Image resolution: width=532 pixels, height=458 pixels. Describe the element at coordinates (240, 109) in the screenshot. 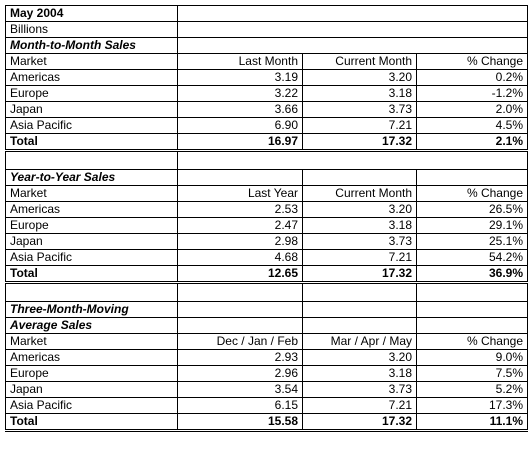

I see `value-cell: 3.66` at that location.